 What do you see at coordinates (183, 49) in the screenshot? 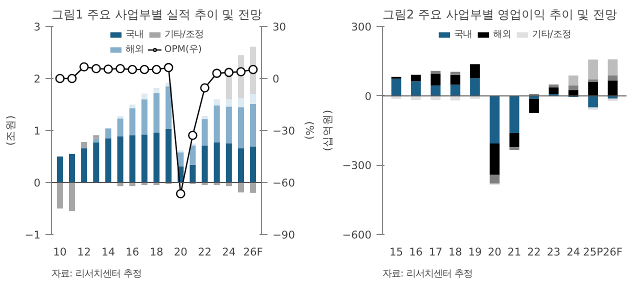
I see `legend-label: OPM(우)` at bounding box center [183, 49].